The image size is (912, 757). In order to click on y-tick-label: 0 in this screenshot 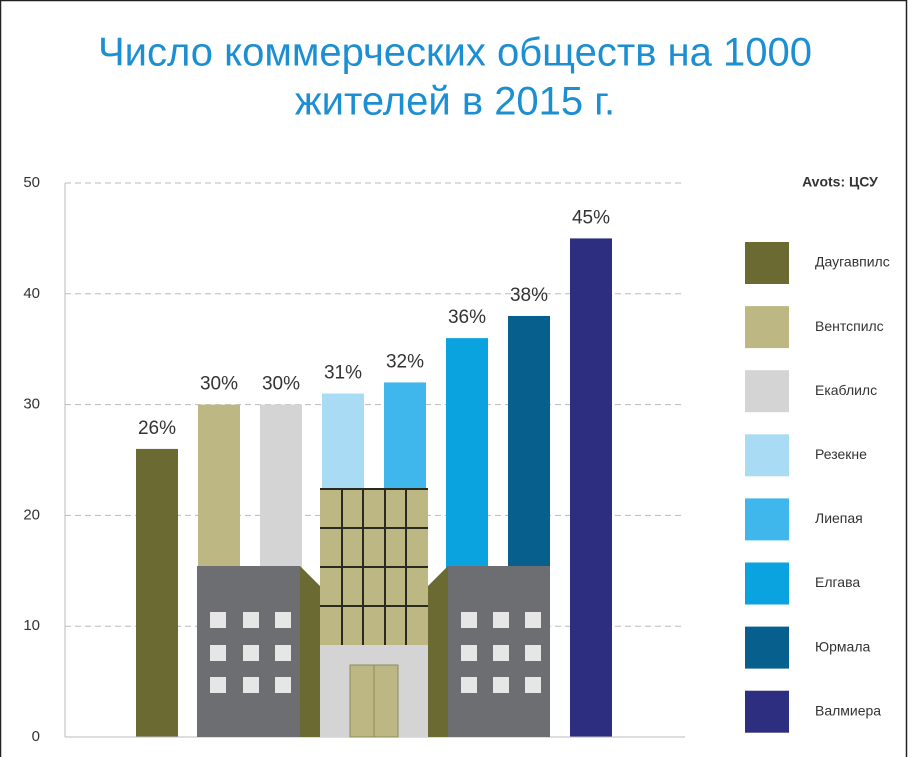, I will do `click(36, 736)`.